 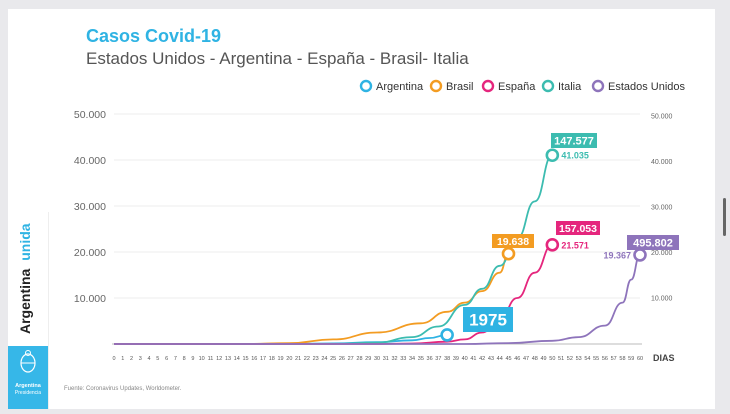 I want to click on x-tick-label: 50, so click(x=552, y=359).